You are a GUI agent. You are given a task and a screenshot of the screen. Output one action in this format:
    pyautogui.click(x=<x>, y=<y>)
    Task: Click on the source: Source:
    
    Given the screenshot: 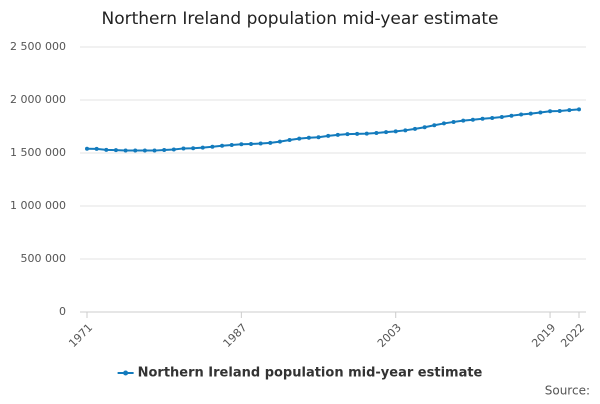 What is the action you would take?
    pyautogui.click(x=567, y=391)
    